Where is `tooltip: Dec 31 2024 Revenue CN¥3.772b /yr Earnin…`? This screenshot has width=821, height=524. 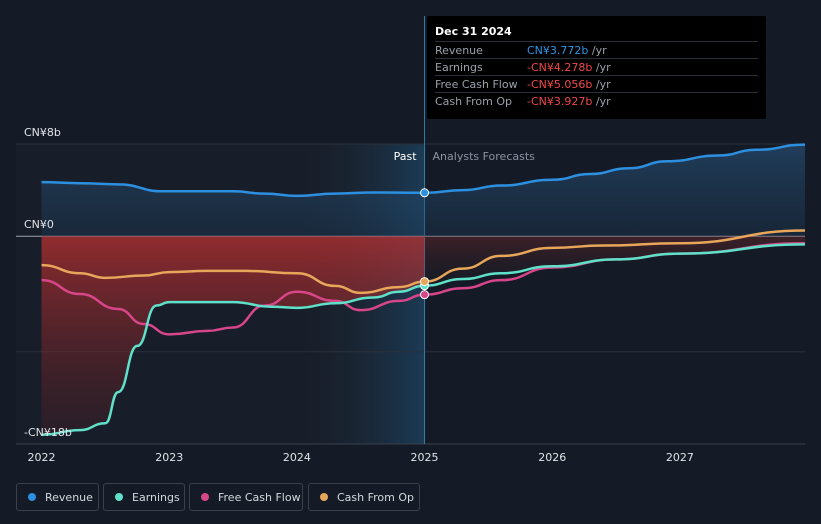
tooltip: Dec 31 2024 Revenue CN¥3.772b /yr Earnin… is located at coordinates (596, 67).